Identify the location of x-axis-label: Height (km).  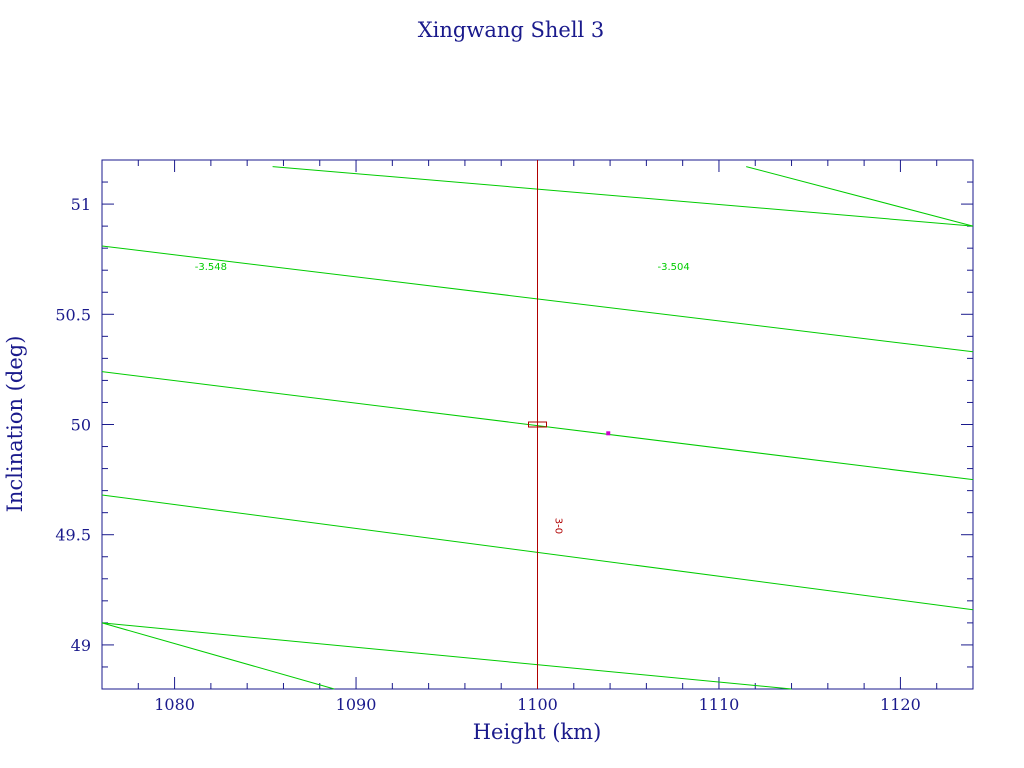
(537, 732).